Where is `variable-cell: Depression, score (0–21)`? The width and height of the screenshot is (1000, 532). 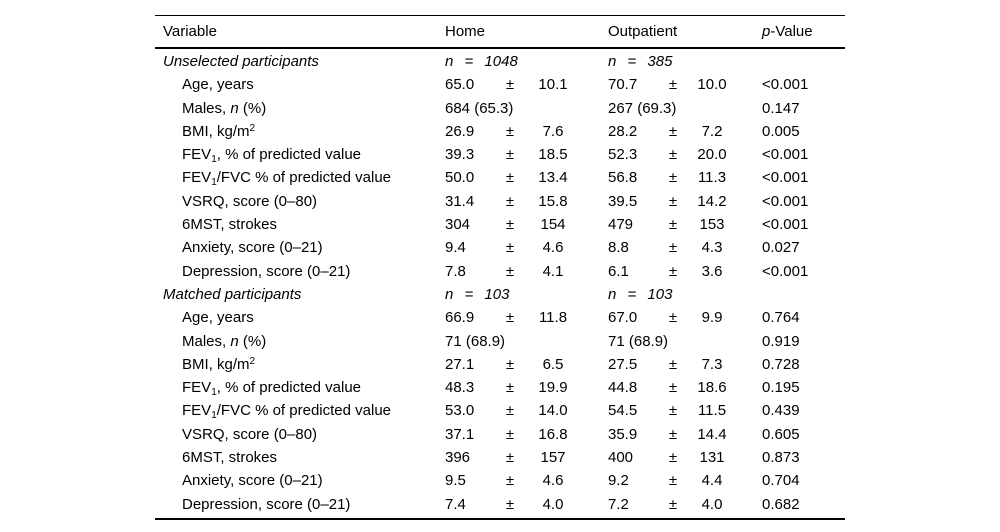
variable-cell: Depression, score (0–21) is located at coordinates (300, 271).